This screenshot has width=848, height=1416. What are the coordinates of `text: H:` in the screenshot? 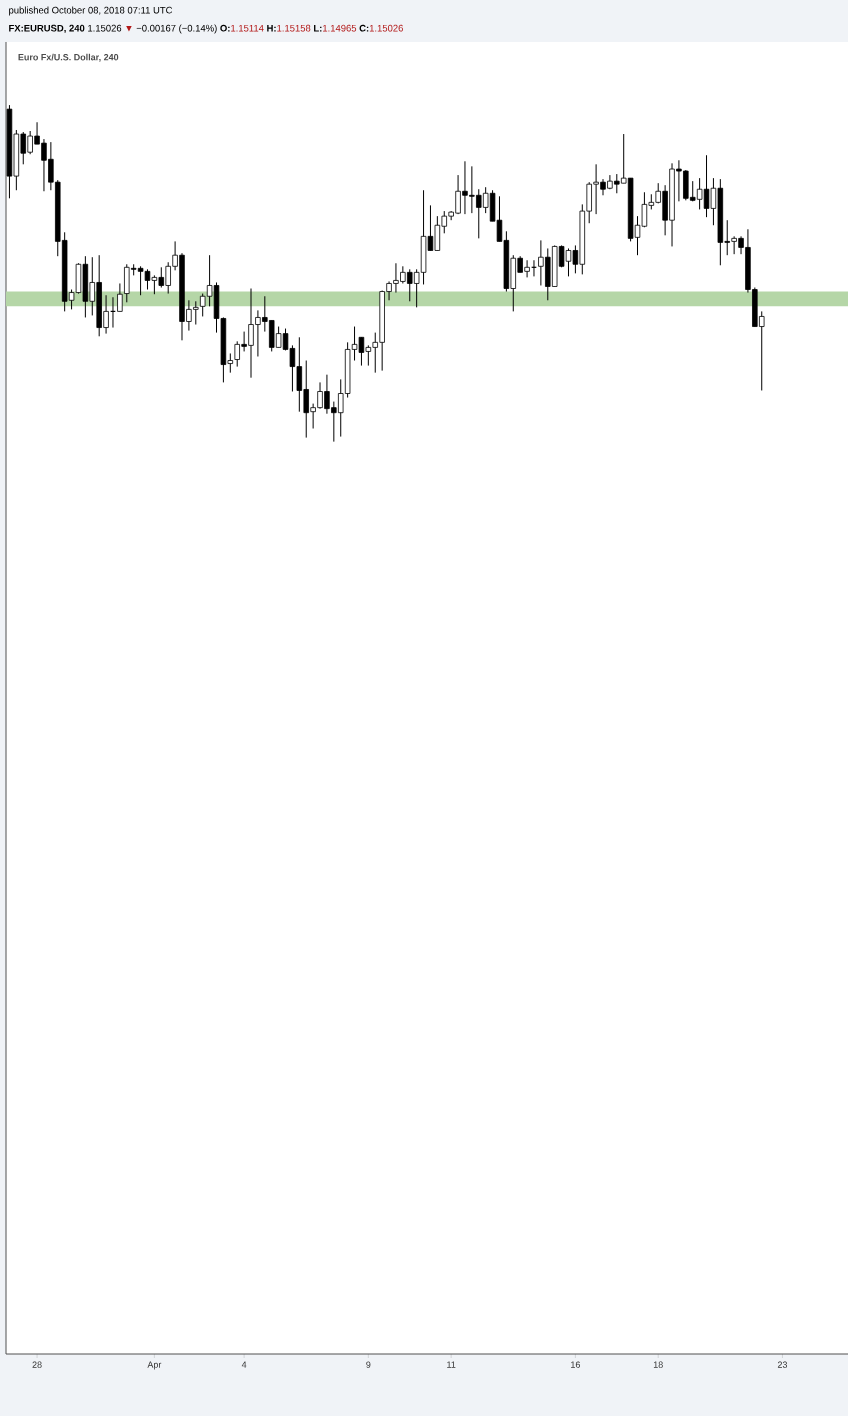 It's located at (271, 28).